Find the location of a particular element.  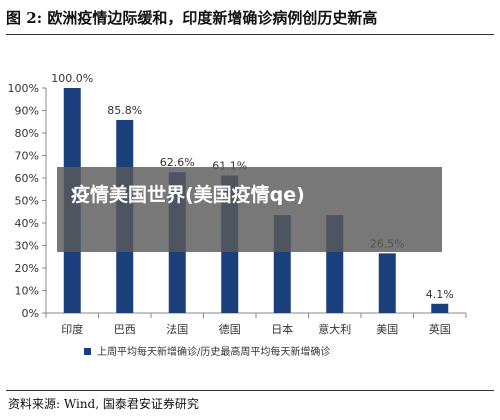

y-tick-label: 50% is located at coordinates (27, 201).